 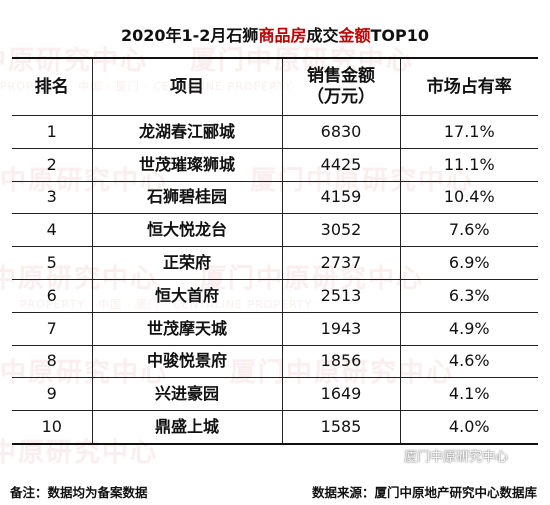 I want to click on cell-rank: 6, so click(x=52, y=295).